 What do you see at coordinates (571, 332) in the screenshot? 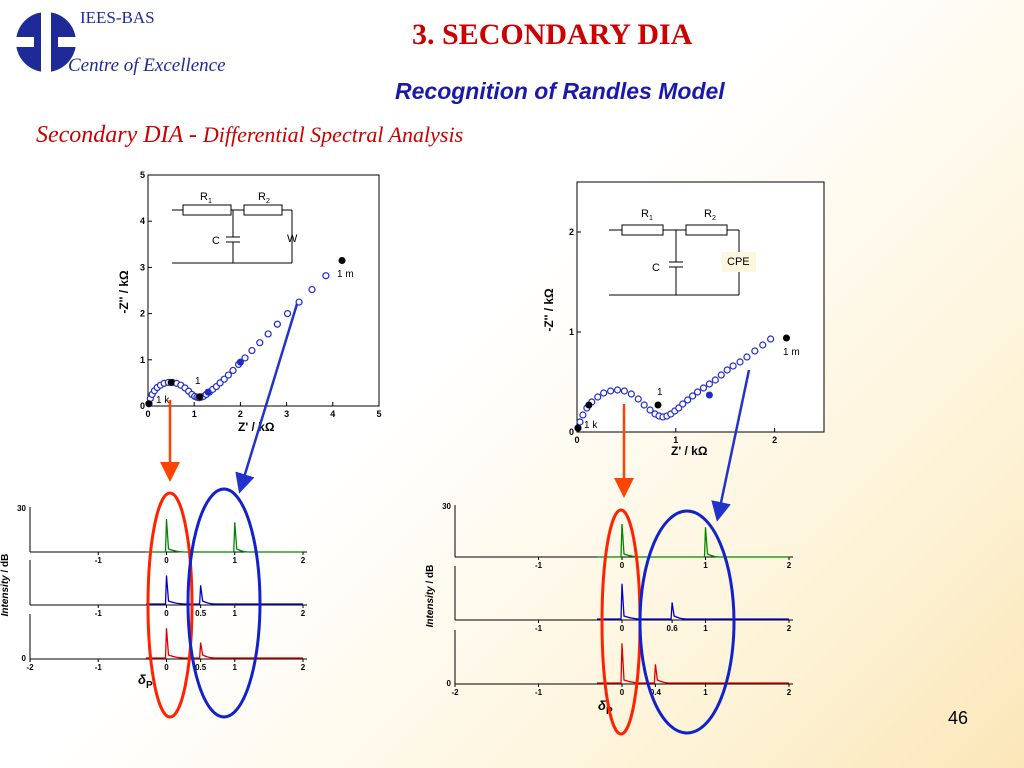
I see `nyquist-right-ytick-label: 1` at bounding box center [571, 332].